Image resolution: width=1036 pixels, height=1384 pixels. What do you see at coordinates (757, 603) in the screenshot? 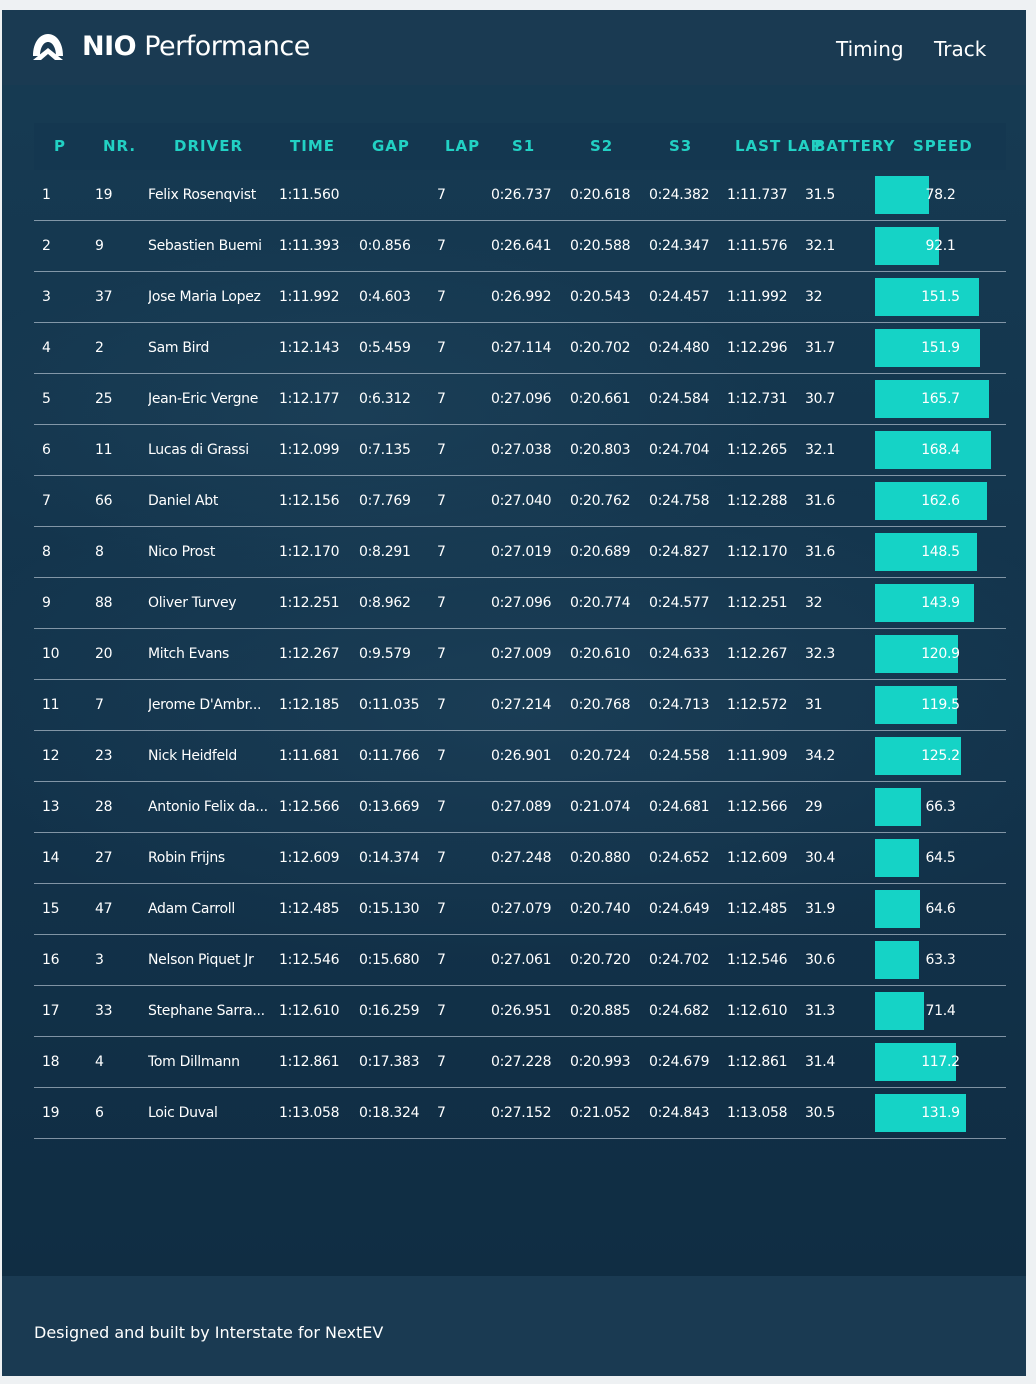
I see `cell-last-lap: 1:12.251` at bounding box center [757, 603].